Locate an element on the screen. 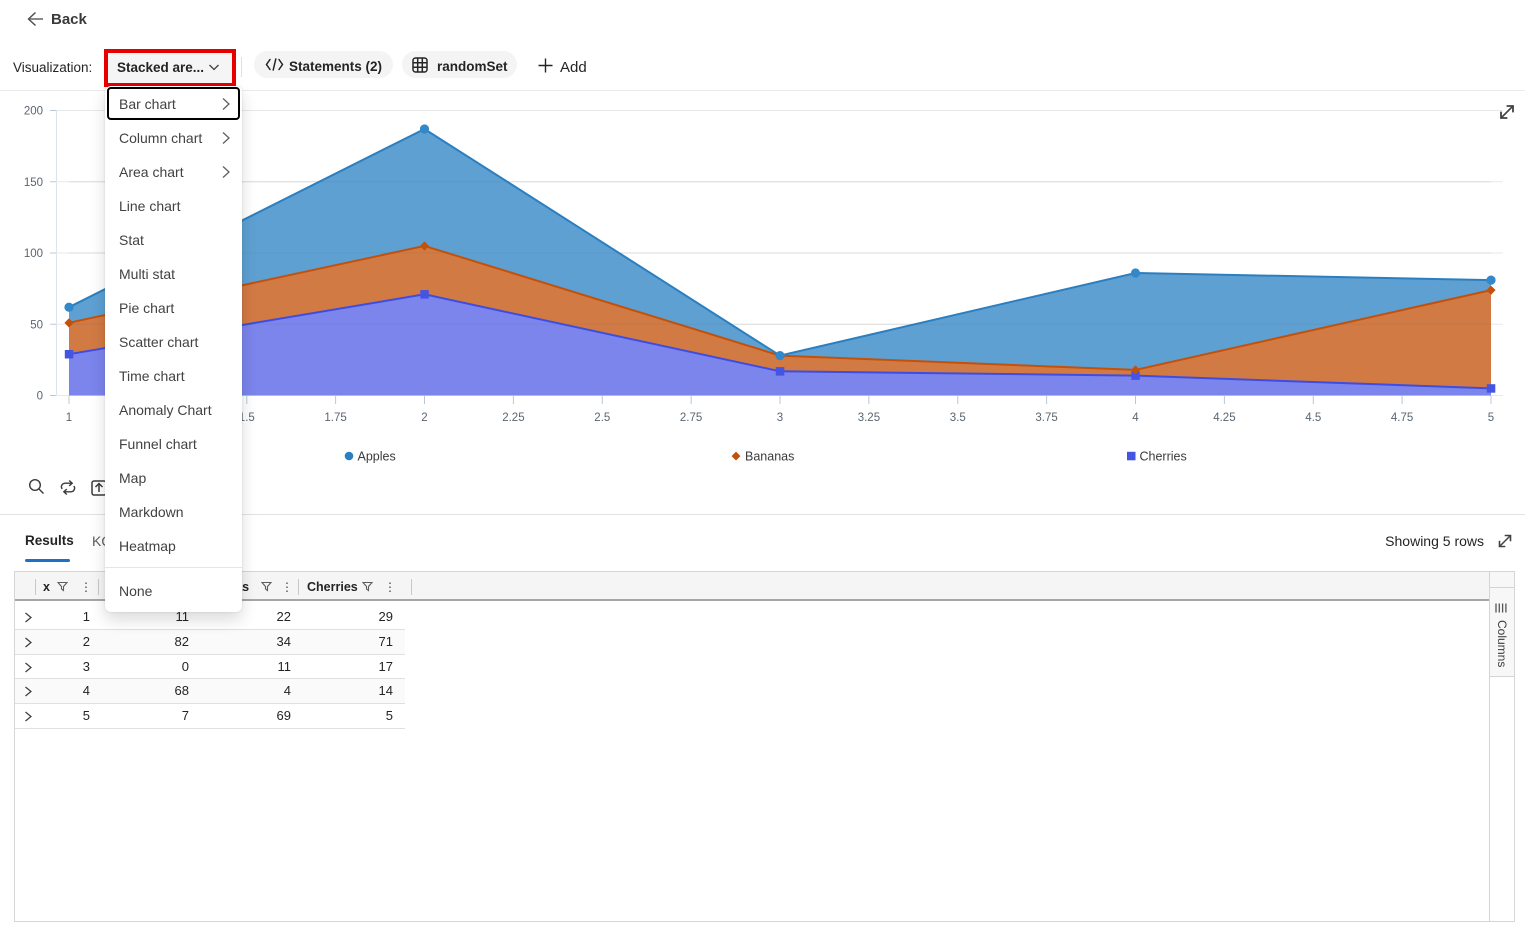 The height and width of the screenshot is (939, 1525). svg-text: 2.75 is located at coordinates (691, 418).